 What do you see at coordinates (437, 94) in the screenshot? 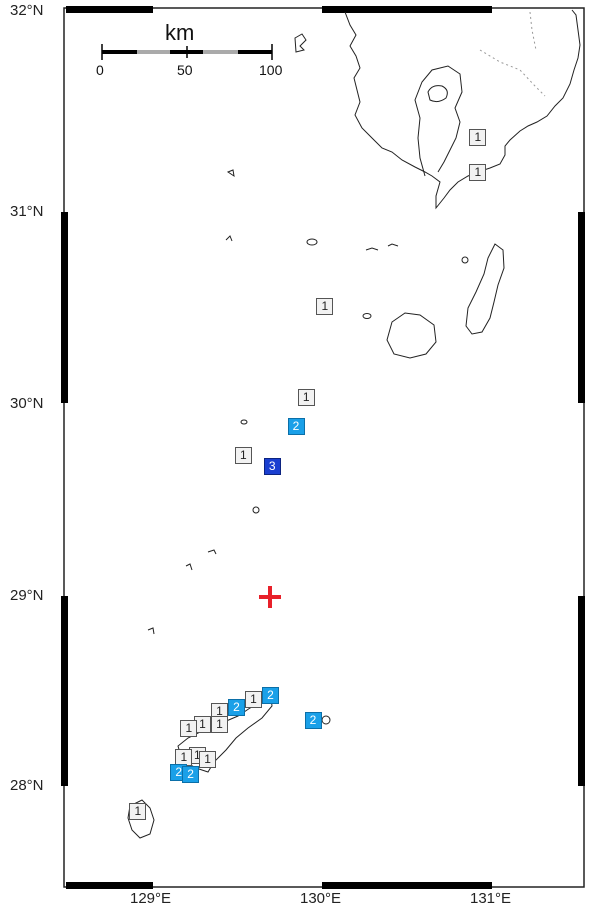
I see `sakurajima` at bounding box center [437, 94].